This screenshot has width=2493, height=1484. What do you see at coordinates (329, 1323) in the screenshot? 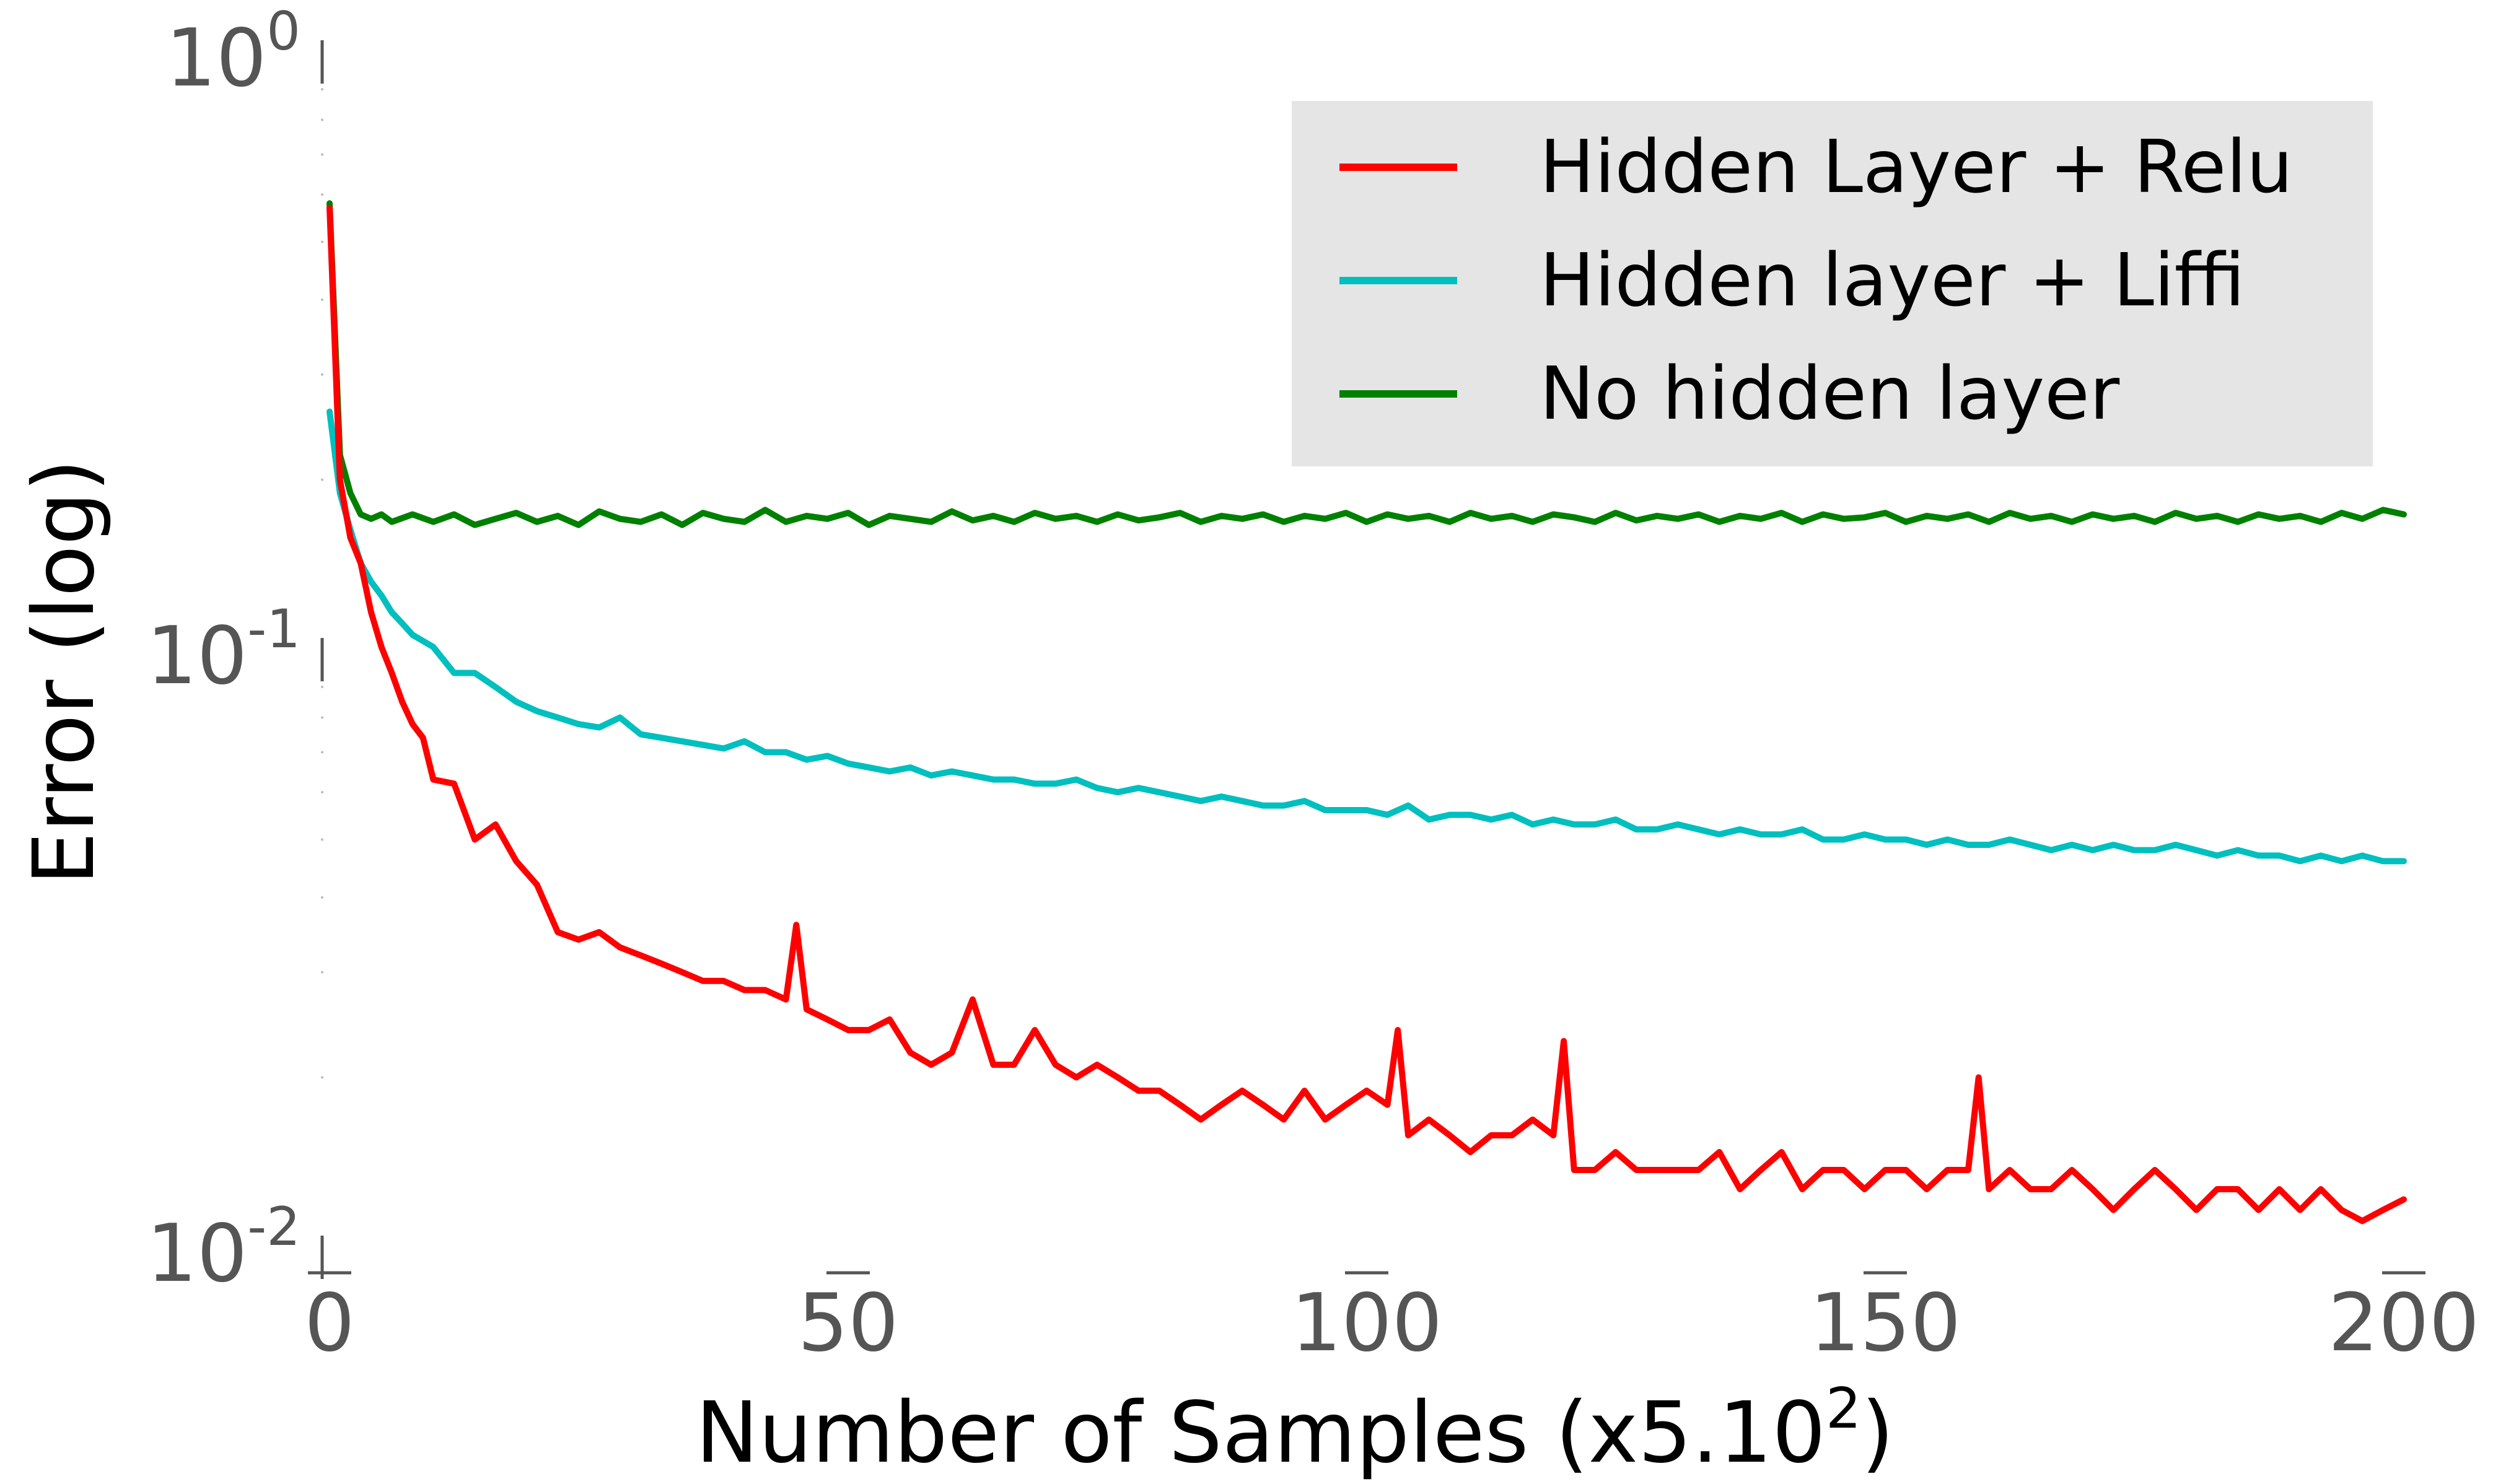
I see `x-tick-label: 0` at bounding box center [329, 1323].